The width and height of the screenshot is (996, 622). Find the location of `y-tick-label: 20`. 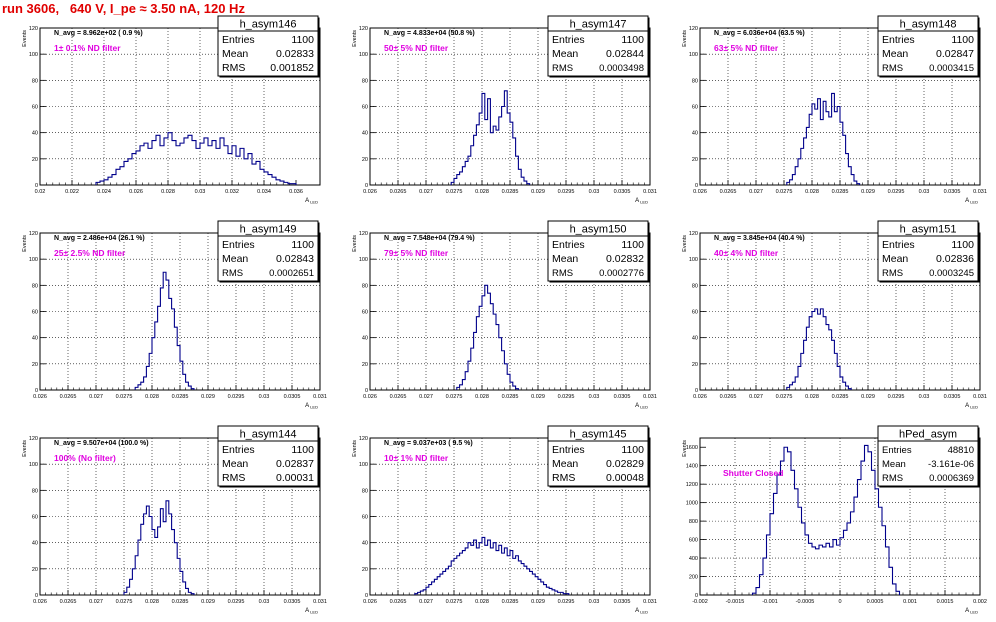

y-tick-label: 20 is located at coordinates (365, 160).